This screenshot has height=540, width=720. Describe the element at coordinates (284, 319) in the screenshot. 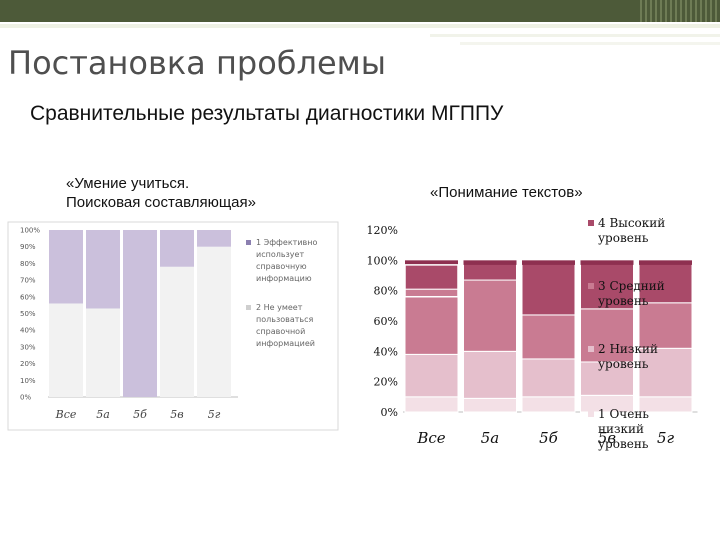

I see `legend-label: пользоваться` at that location.